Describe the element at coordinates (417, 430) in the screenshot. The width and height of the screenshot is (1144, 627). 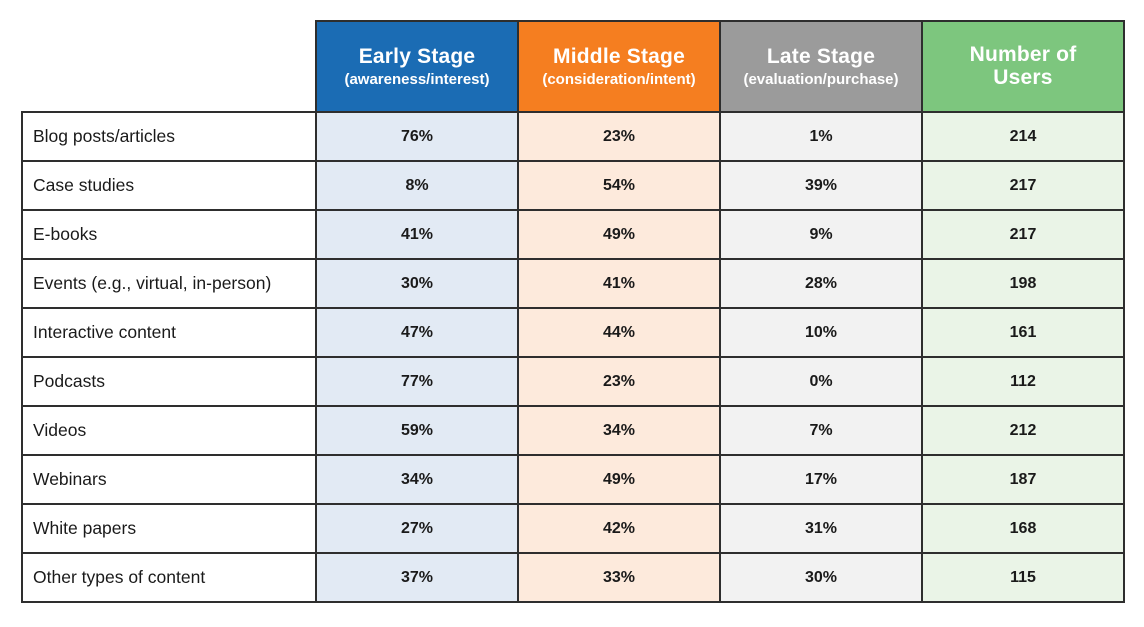
I see `value-cell: 59%` at that location.